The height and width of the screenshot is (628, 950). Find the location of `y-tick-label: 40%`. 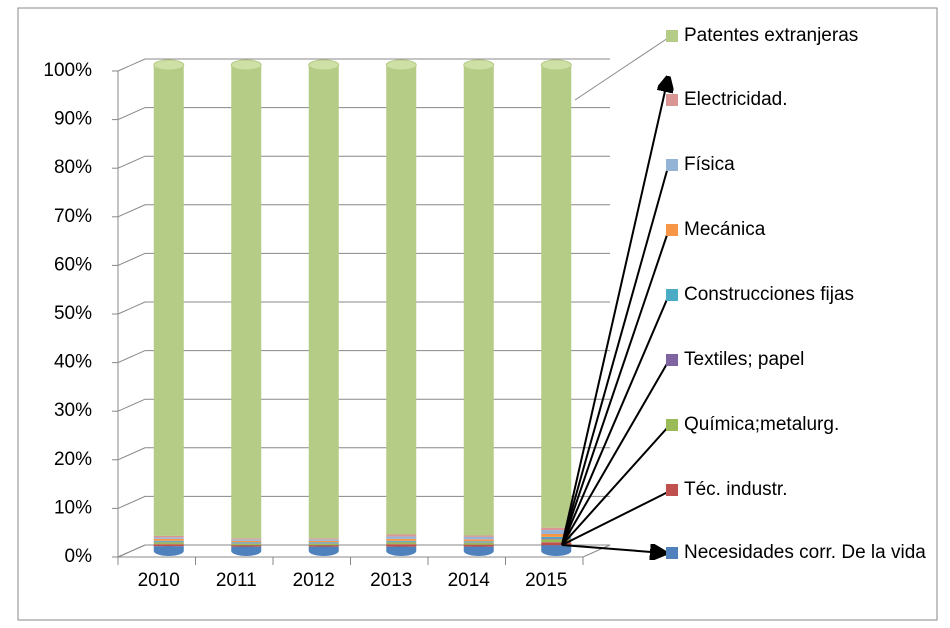

y-tick-label: 40% is located at coordinates (73, 362).